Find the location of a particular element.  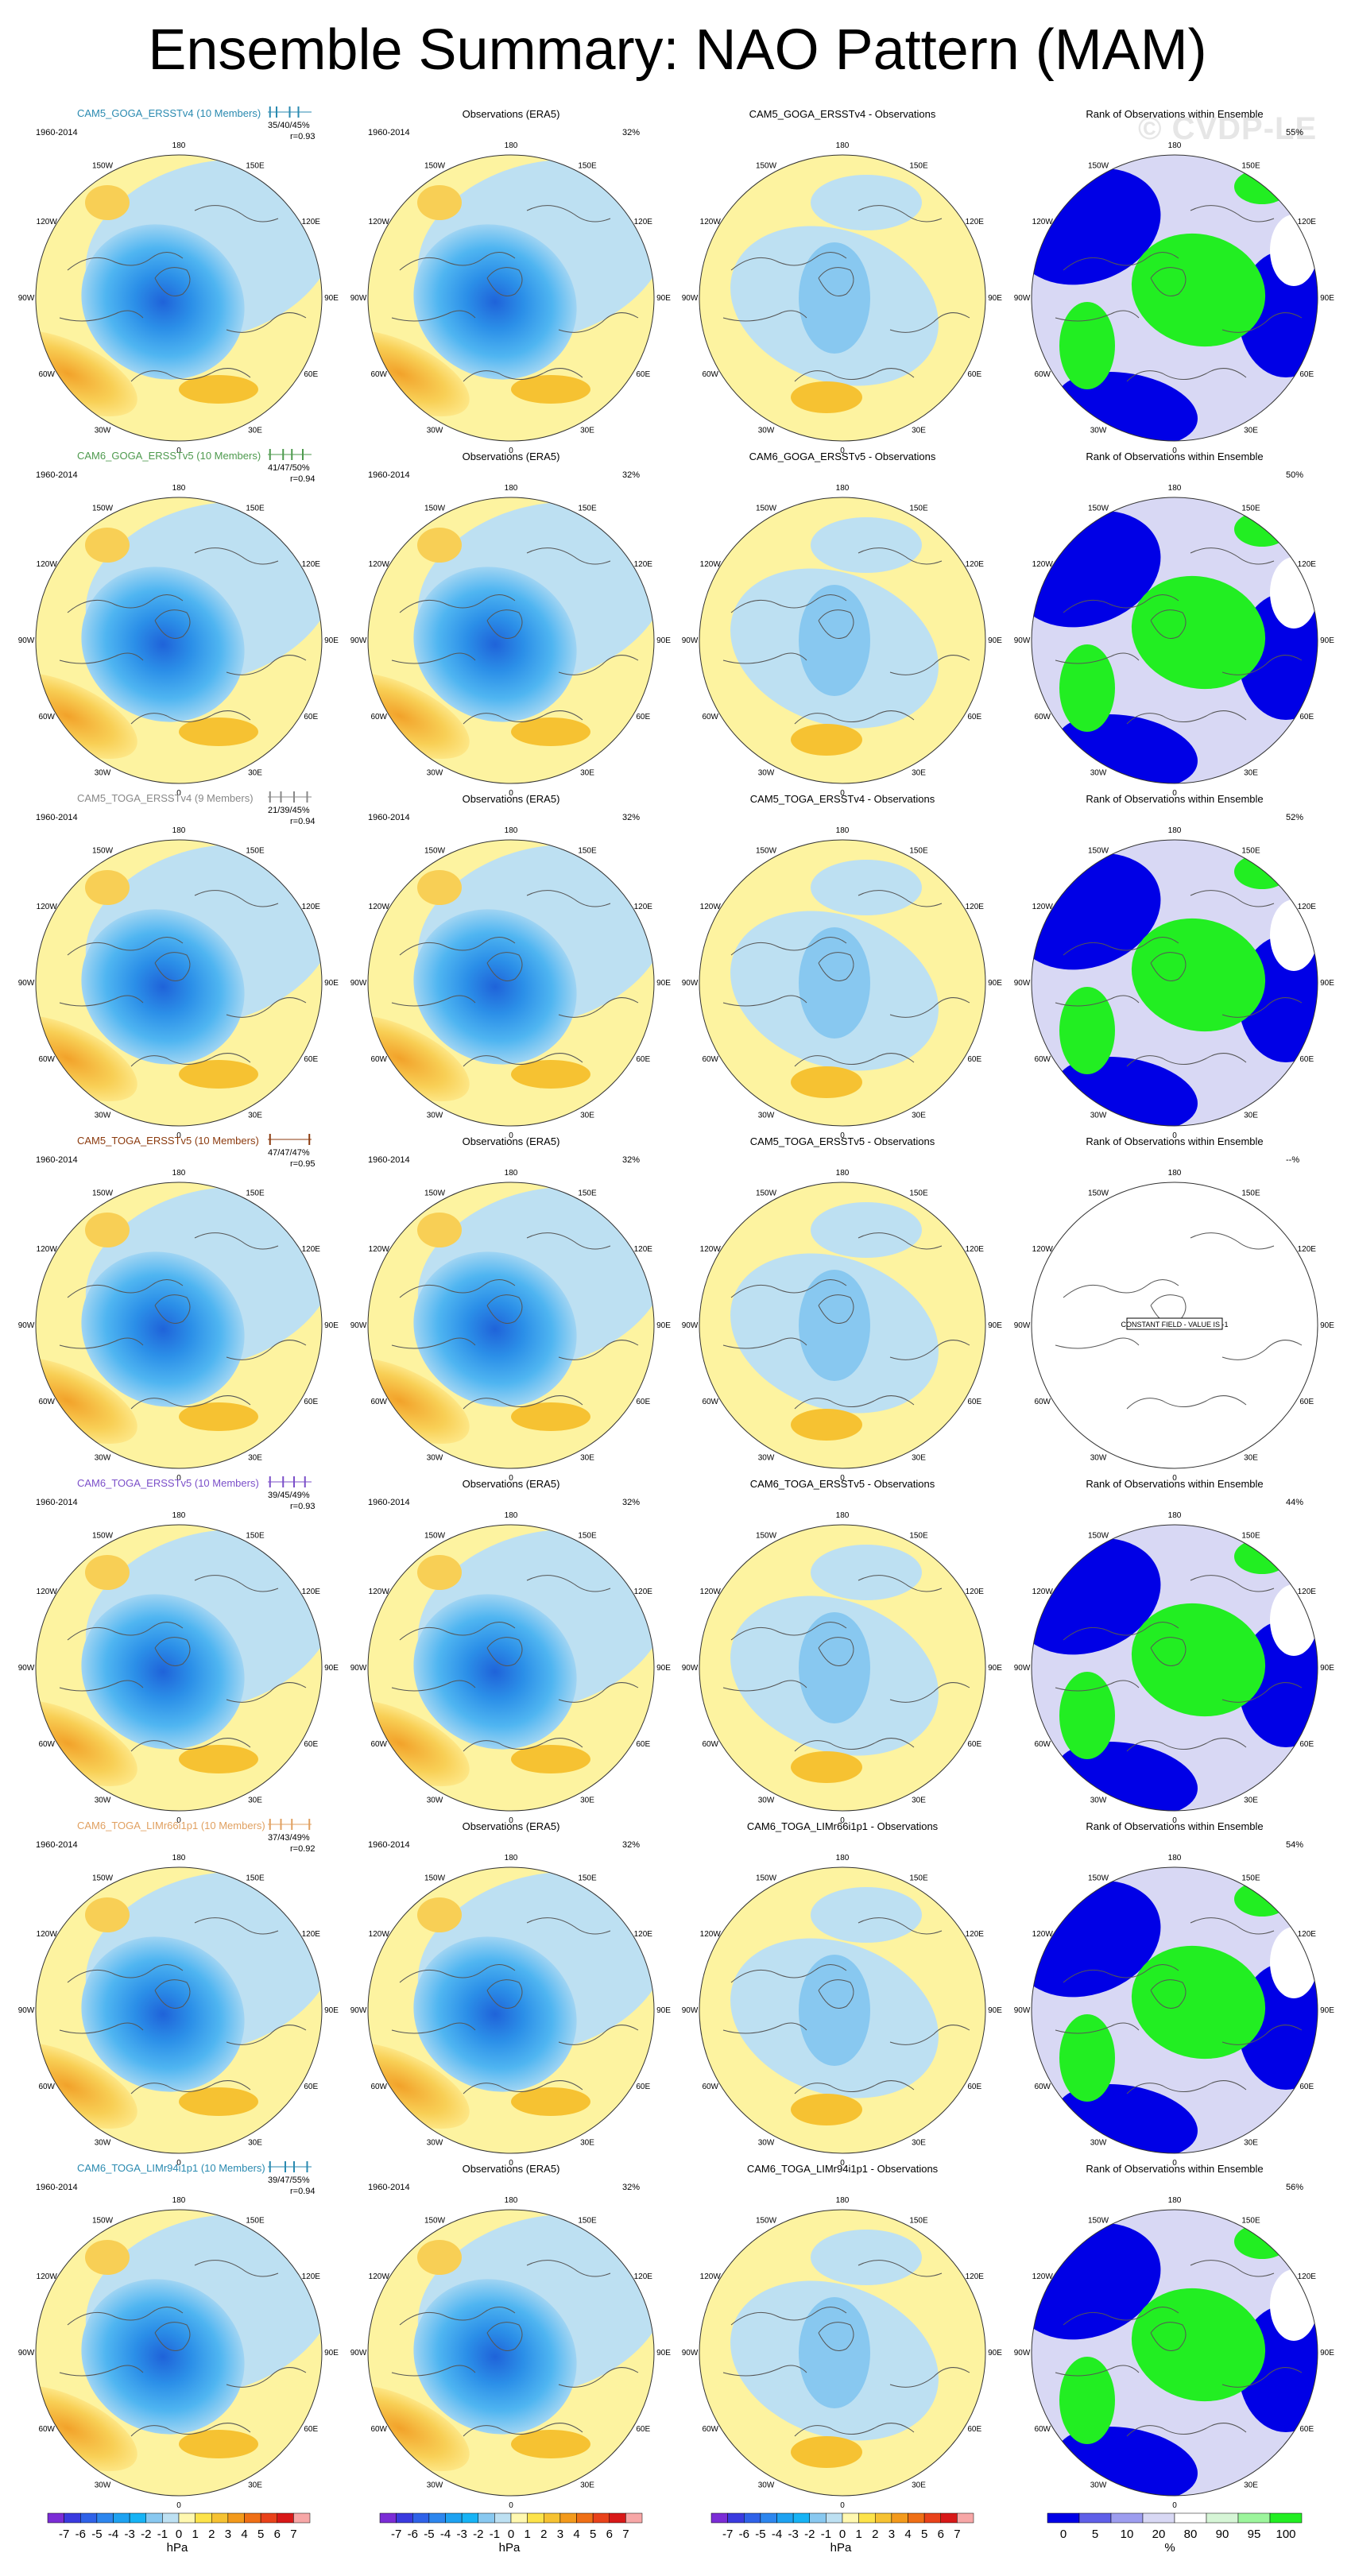

colorbar-tick: -7 is located at coordinates (64, 2534).